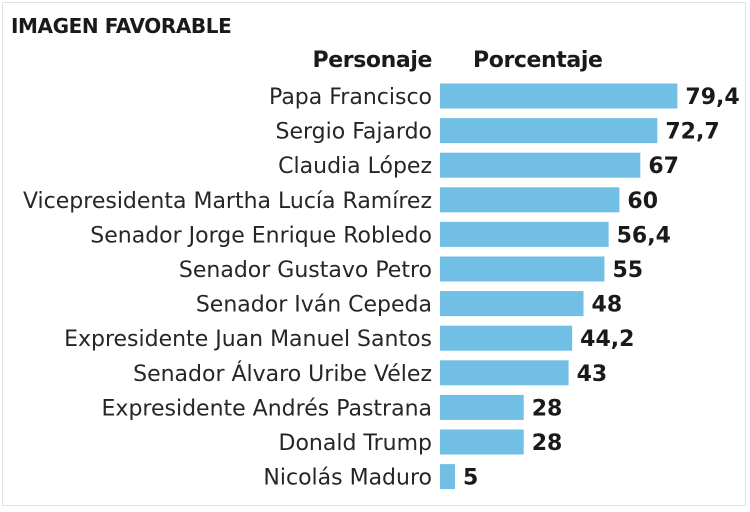 This screenshot has height=512, width=750. I want to click on category-label: Sergio Fajardo, so click(354, 132).